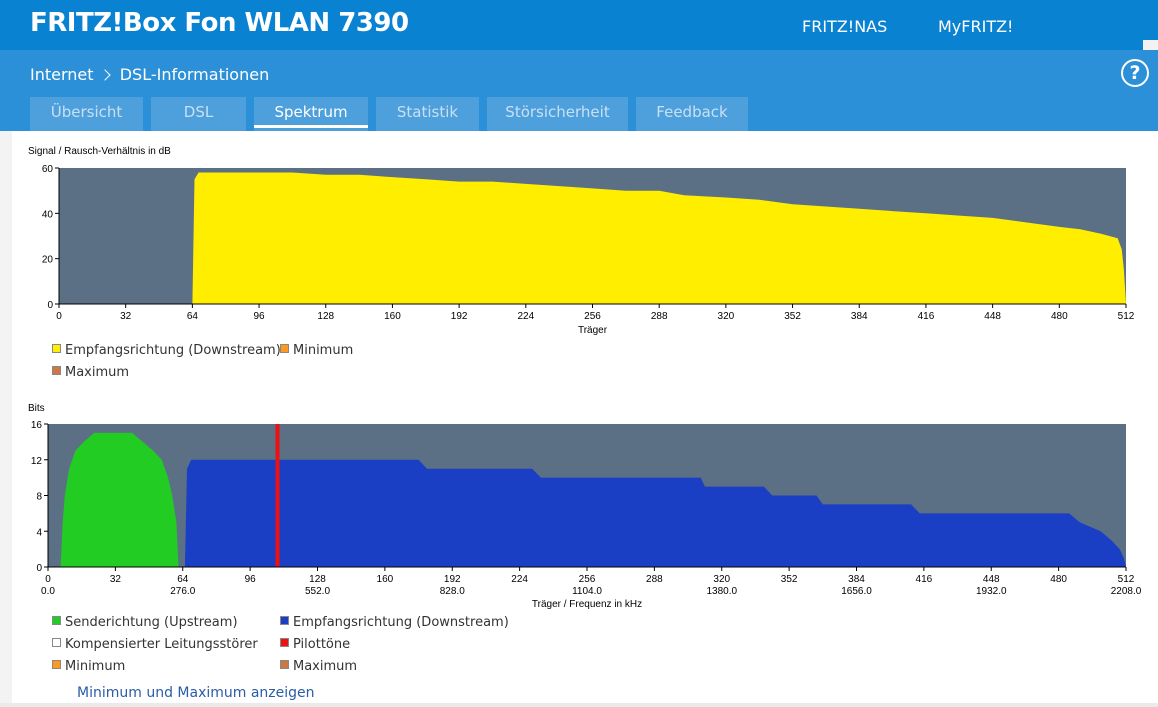 This screenshot has height=707, width=1158. Describe the element at coordinates (37, 425) in the screenshot. I see `y-tick-label: 16` at that location.